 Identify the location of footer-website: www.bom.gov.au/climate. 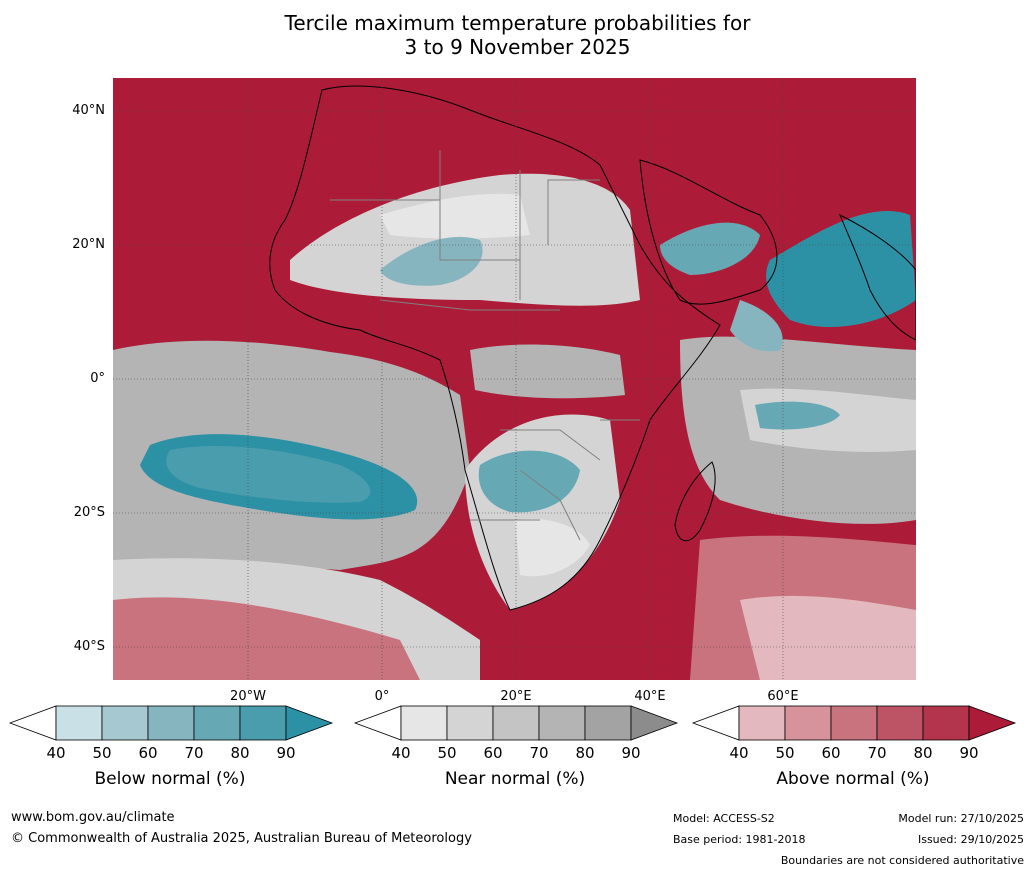
(93, 817).